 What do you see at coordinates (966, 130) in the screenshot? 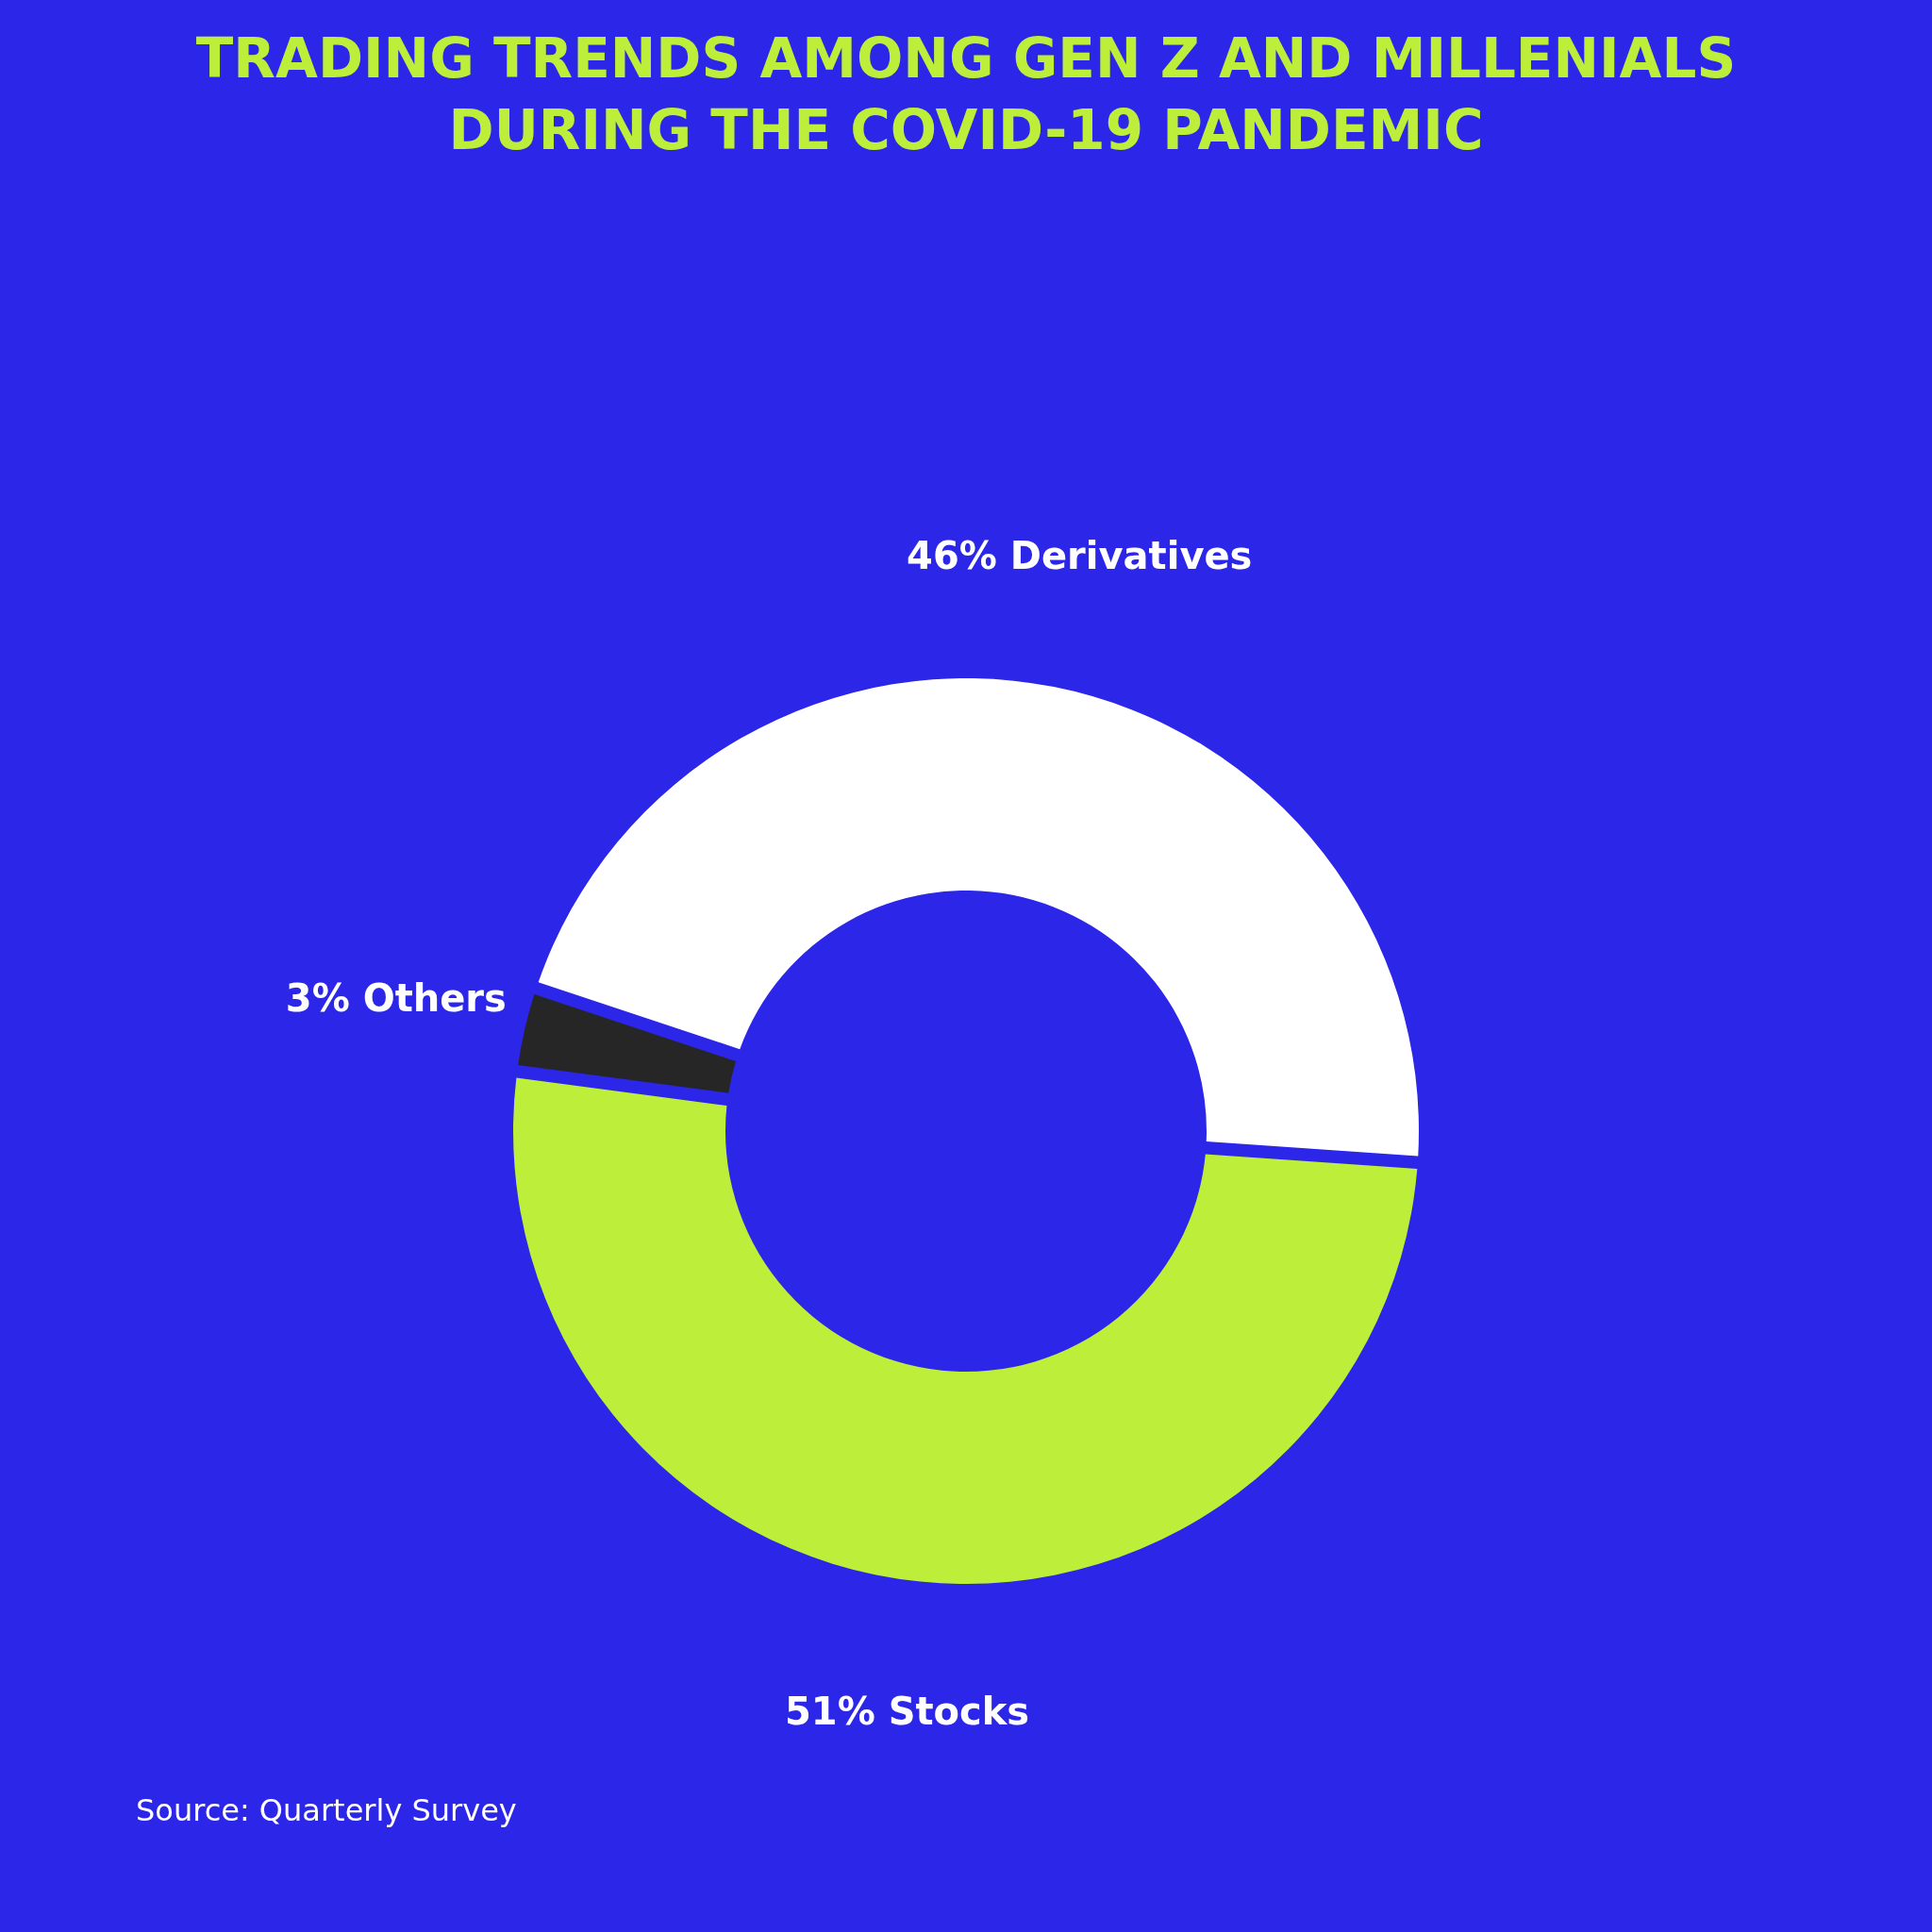
I see `text: DURING THE COVID-19 PANDEMIC` at bounding box center [966, 130].